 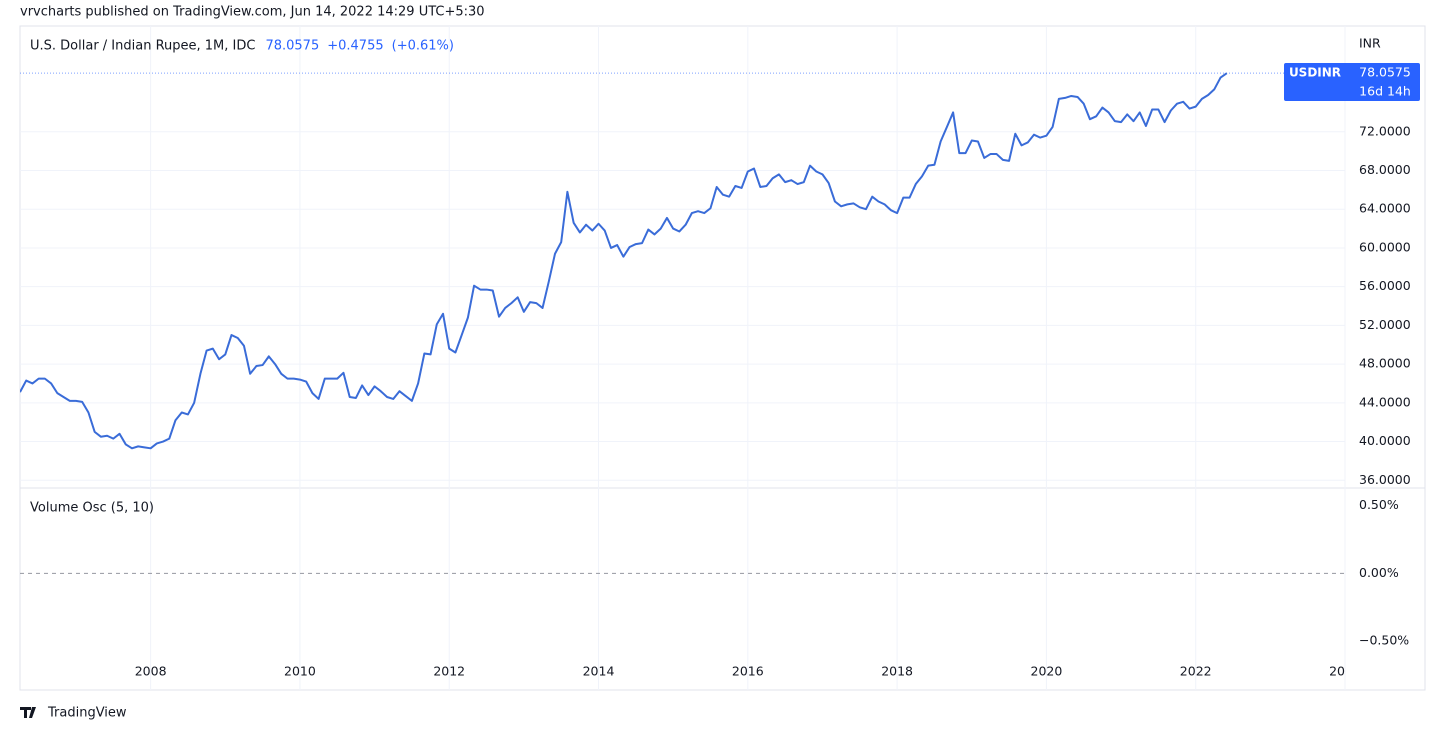 I want to click on y-tick-label: 64.0000, so click(x=1385, y=208).